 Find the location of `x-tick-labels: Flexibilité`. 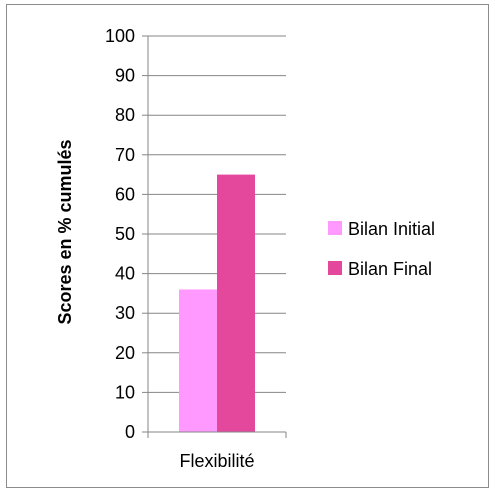

x-tick-labels: Flexibilité is located at coordinates (216, 461).